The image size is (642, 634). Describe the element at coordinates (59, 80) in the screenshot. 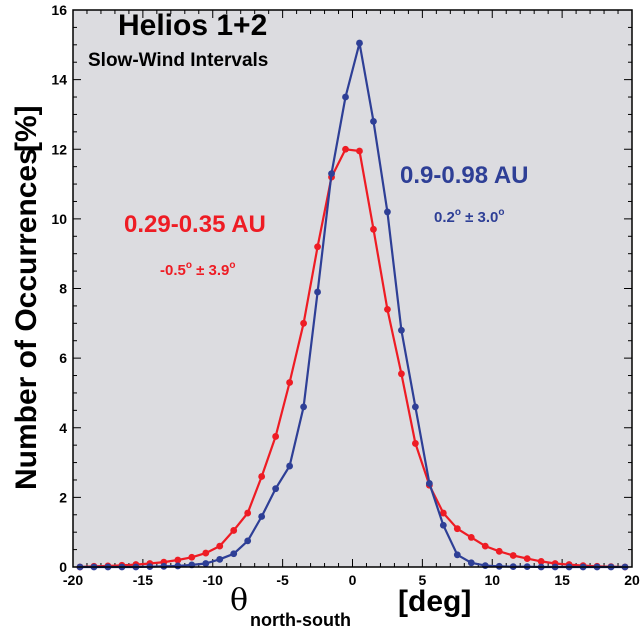

I see `y-tick-label: 14` at that location.